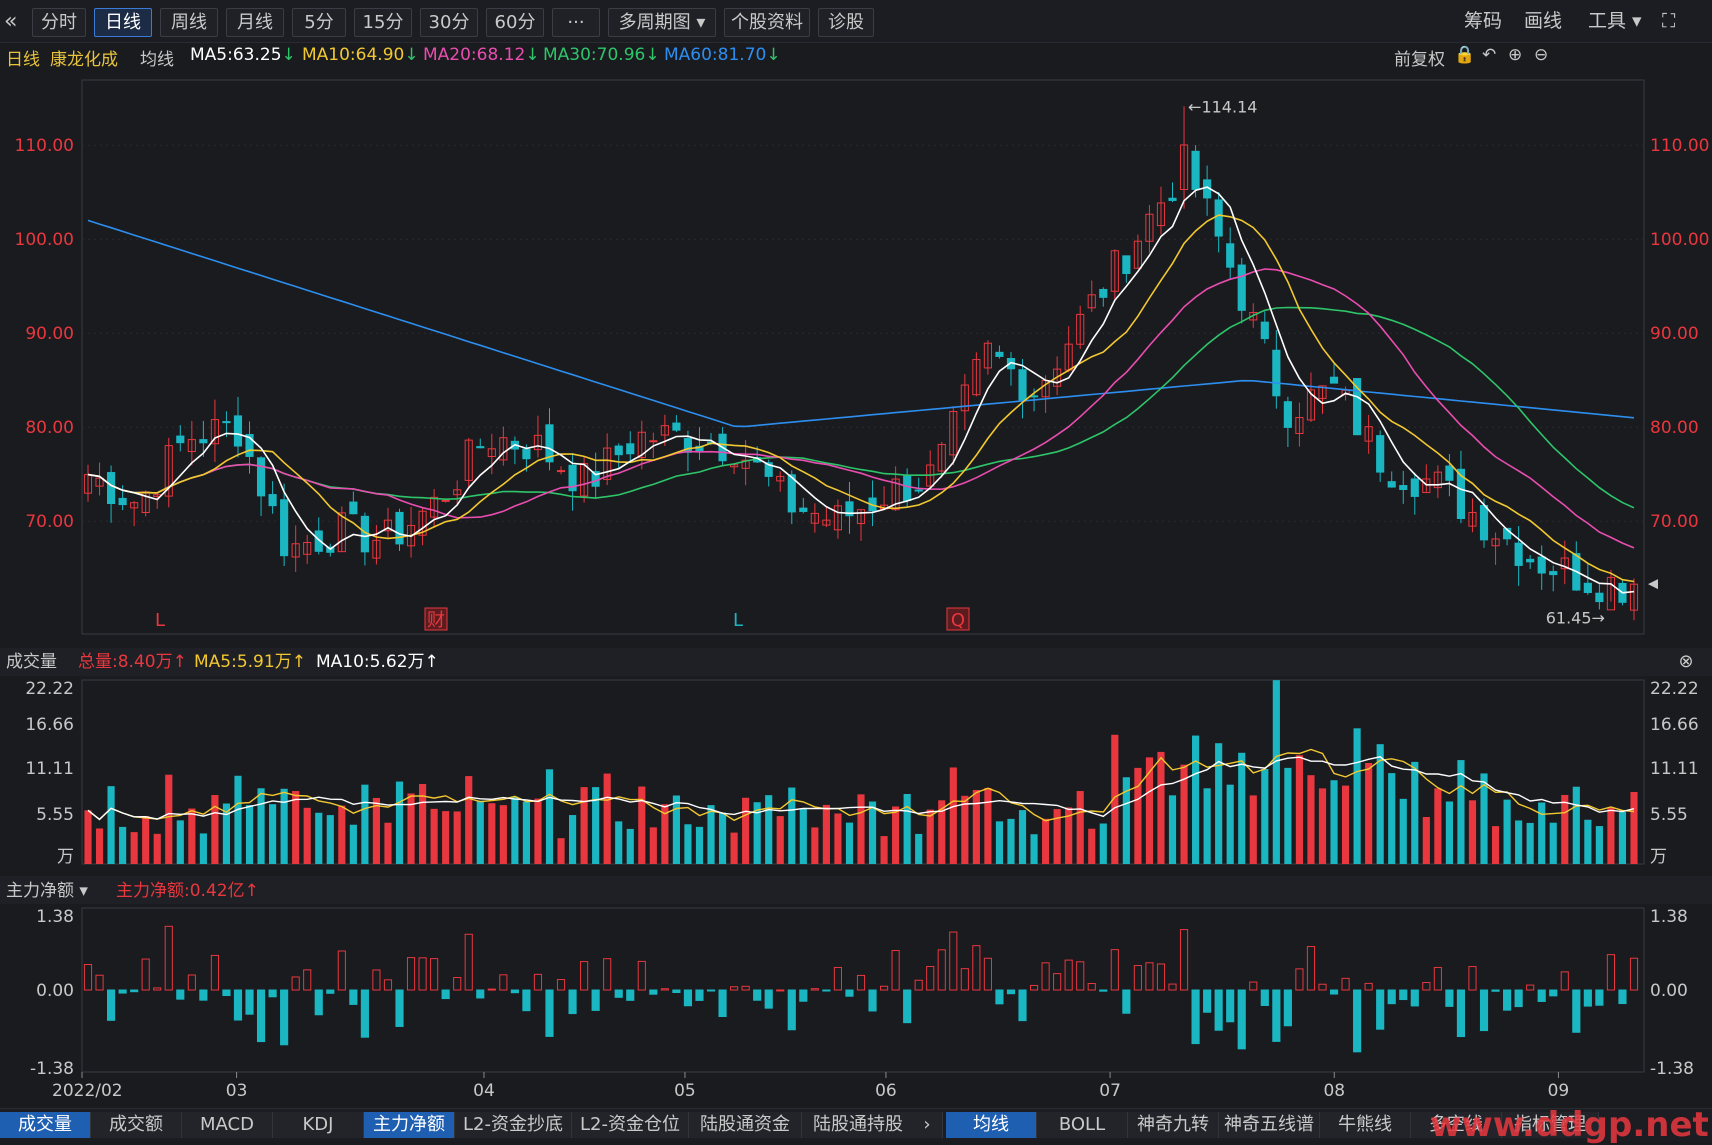 This screenshot has height=1145, width=1712. What do you see at coordinates (319, 22) in the screenshot?
I see `period-button-4: 5分` at bounding box center [319, 22].